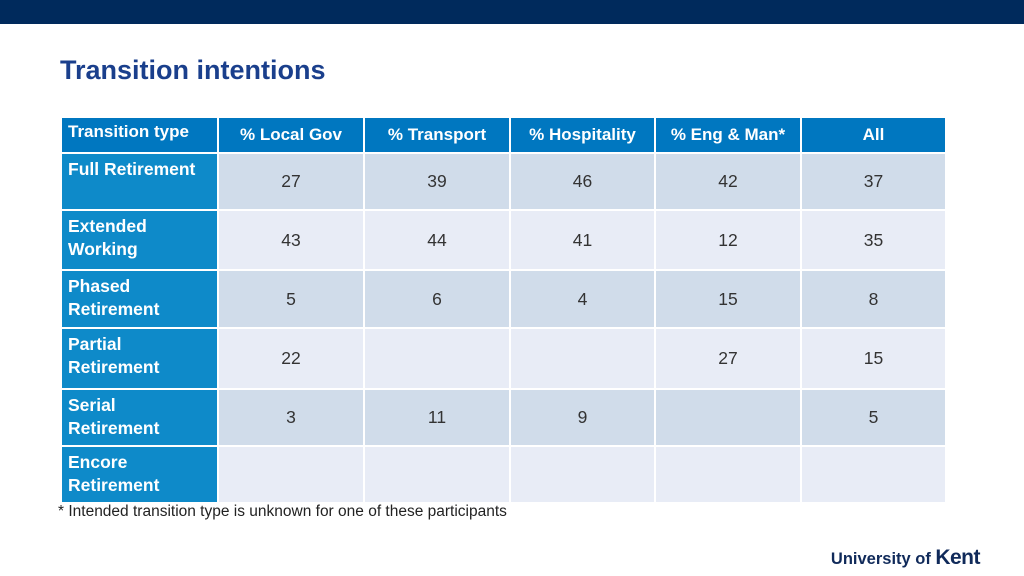 The width and height of the screenshot is (1024, 576). Describe the element at coordinates (139, 358) in the screenshot. I see `row-header: Partial Retirement` at that location.